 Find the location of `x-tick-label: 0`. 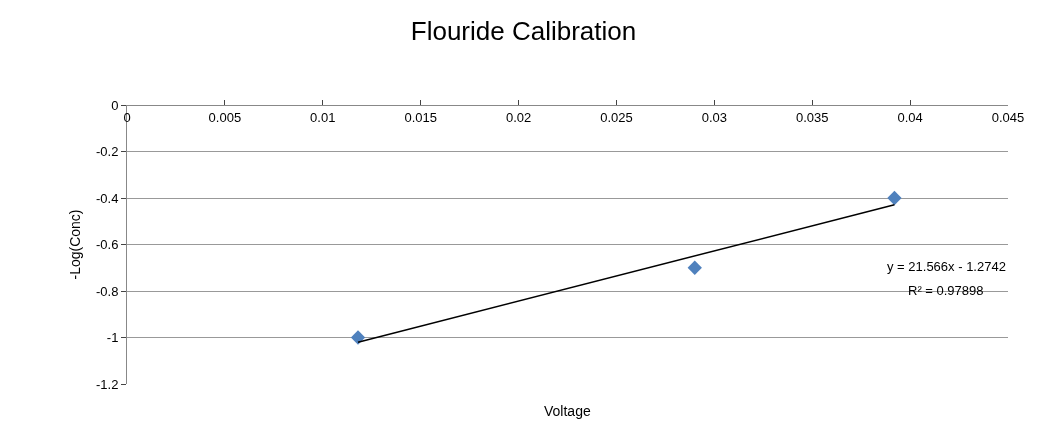

x-tick-label: 0 is located at coordinates (127, 117).